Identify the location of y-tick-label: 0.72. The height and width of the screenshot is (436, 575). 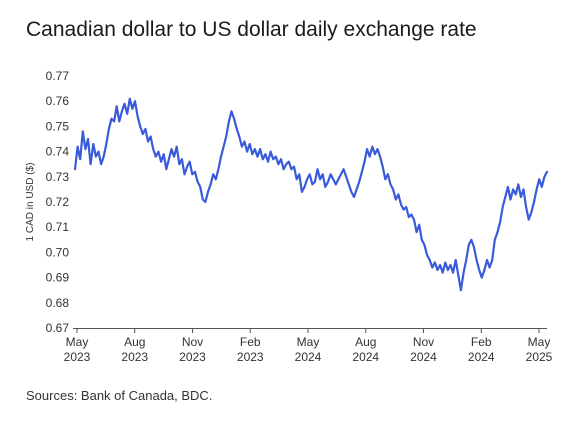
(58, 202).